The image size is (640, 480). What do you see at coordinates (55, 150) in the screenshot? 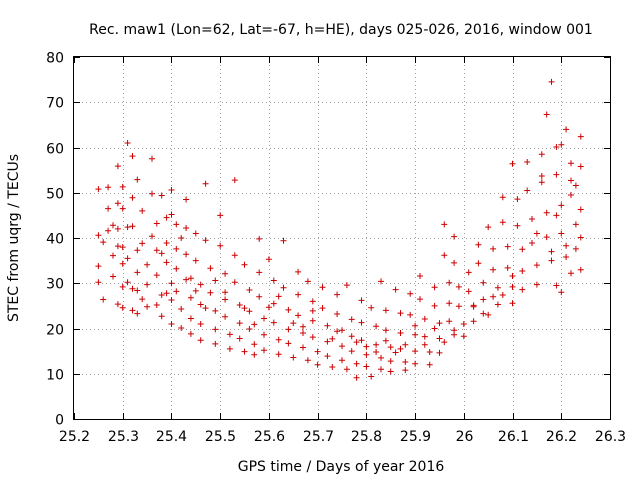
I see `y-tick-label: 60` at bounding box center [55, 150].